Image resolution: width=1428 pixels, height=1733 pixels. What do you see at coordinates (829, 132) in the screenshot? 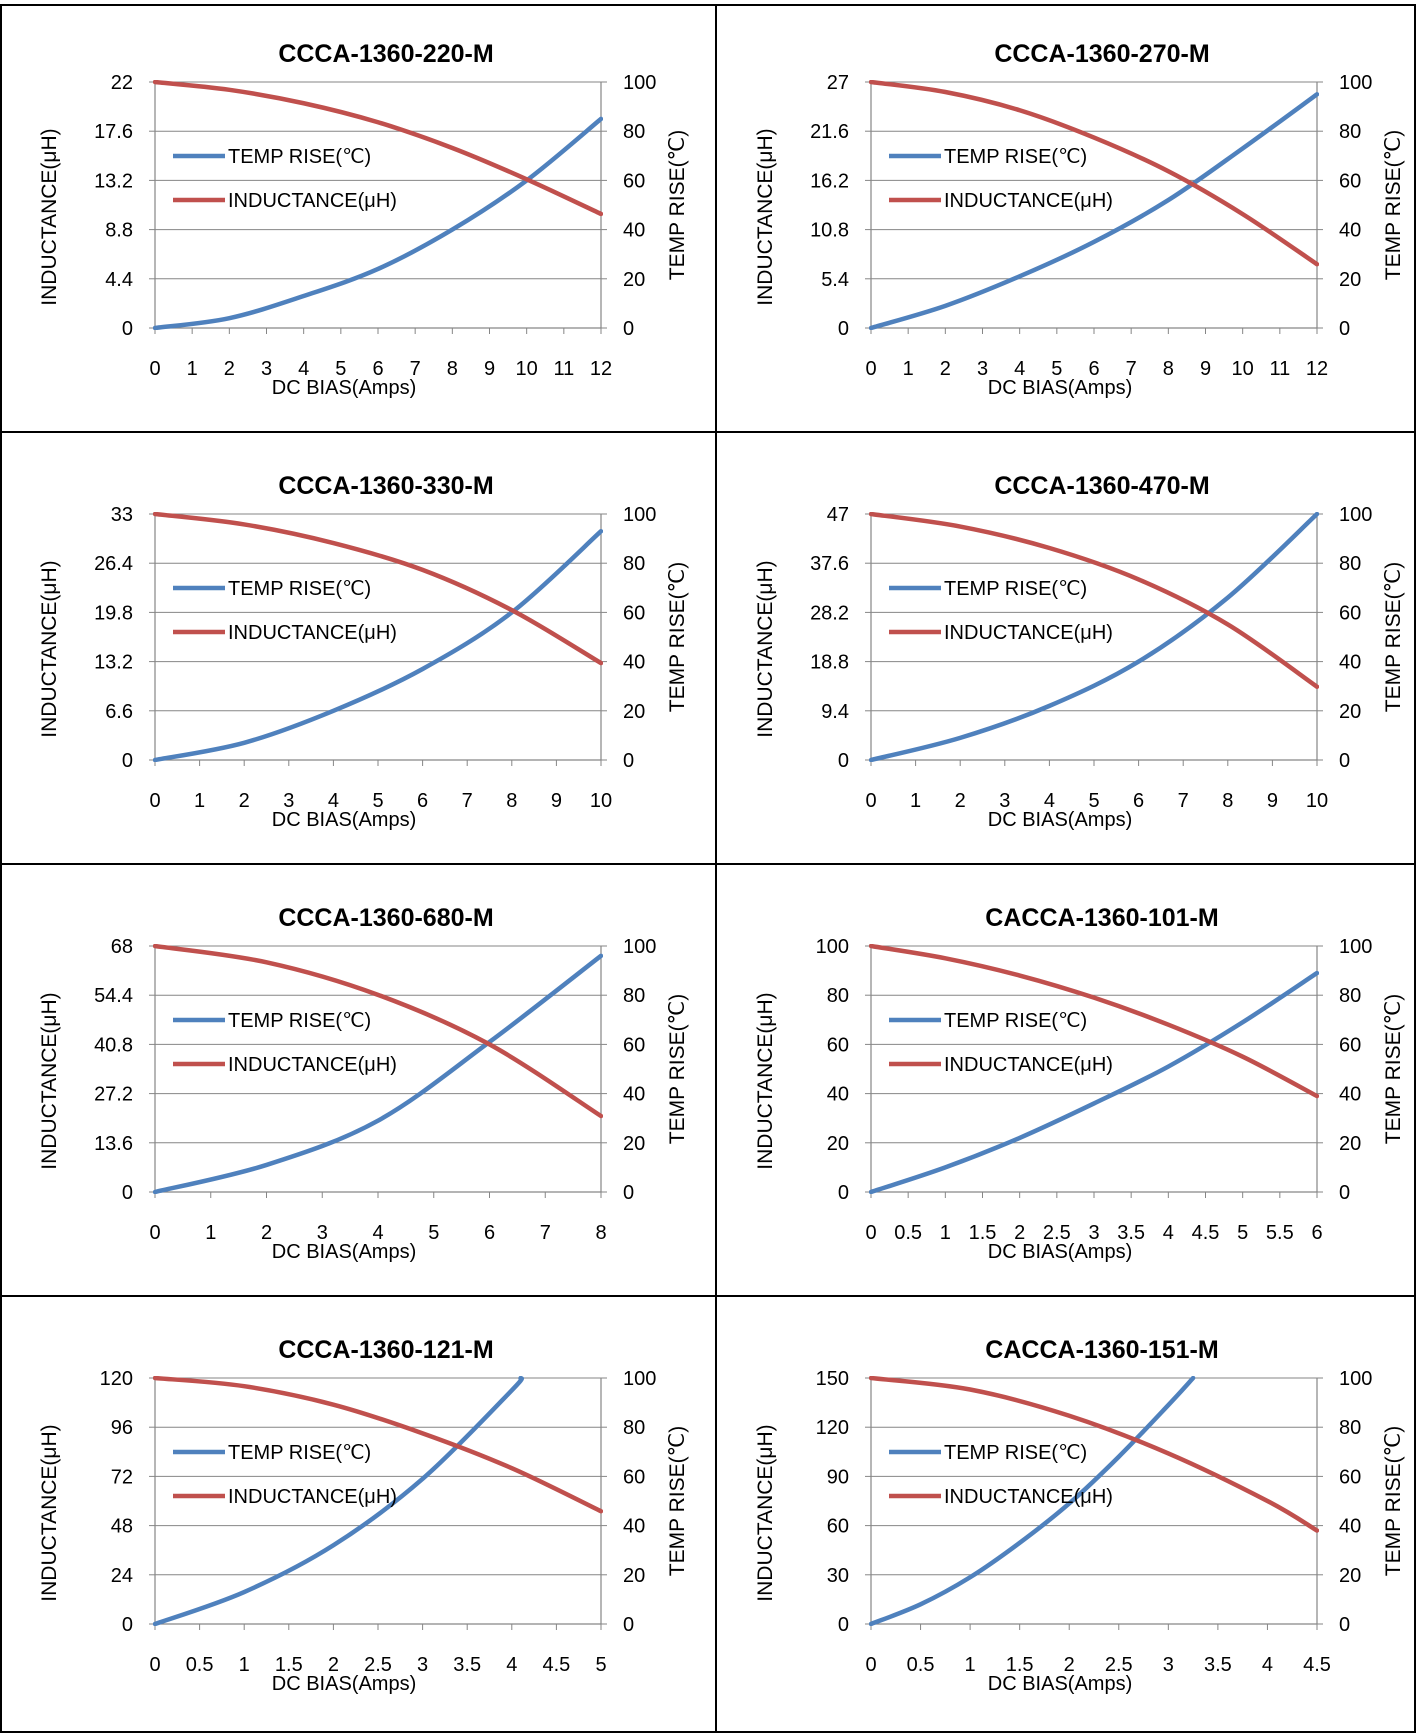
I see `y-left-tick-label: 21.6` at bounding box center [829, 132].